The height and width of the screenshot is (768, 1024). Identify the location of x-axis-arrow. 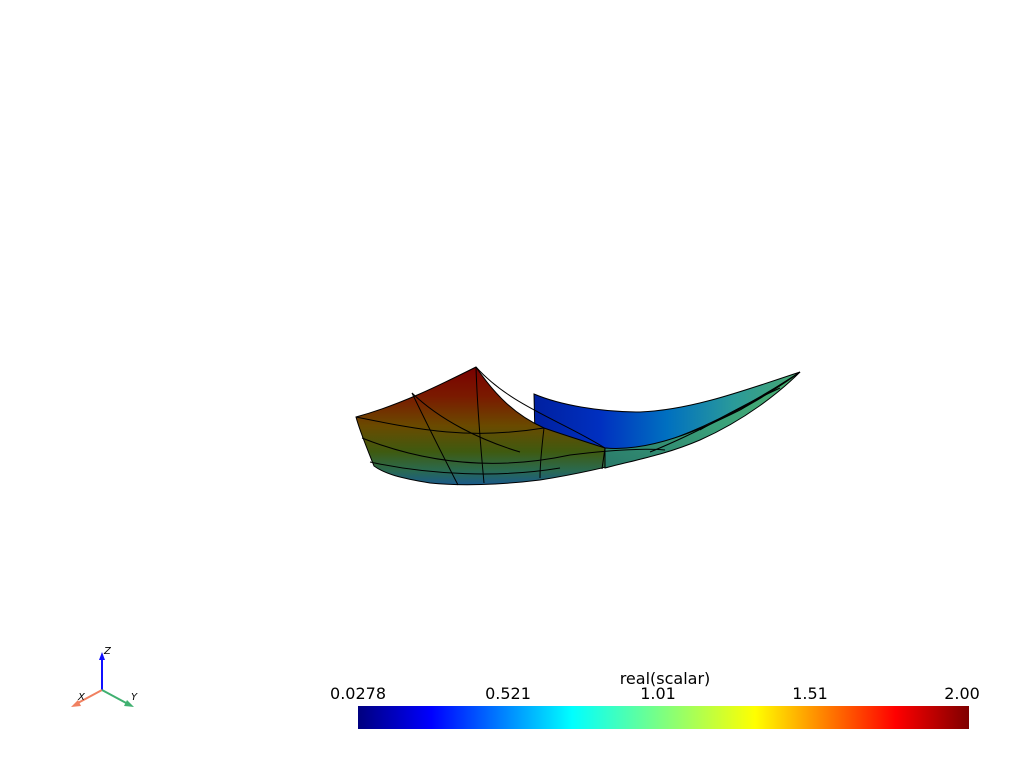
(76, 703).